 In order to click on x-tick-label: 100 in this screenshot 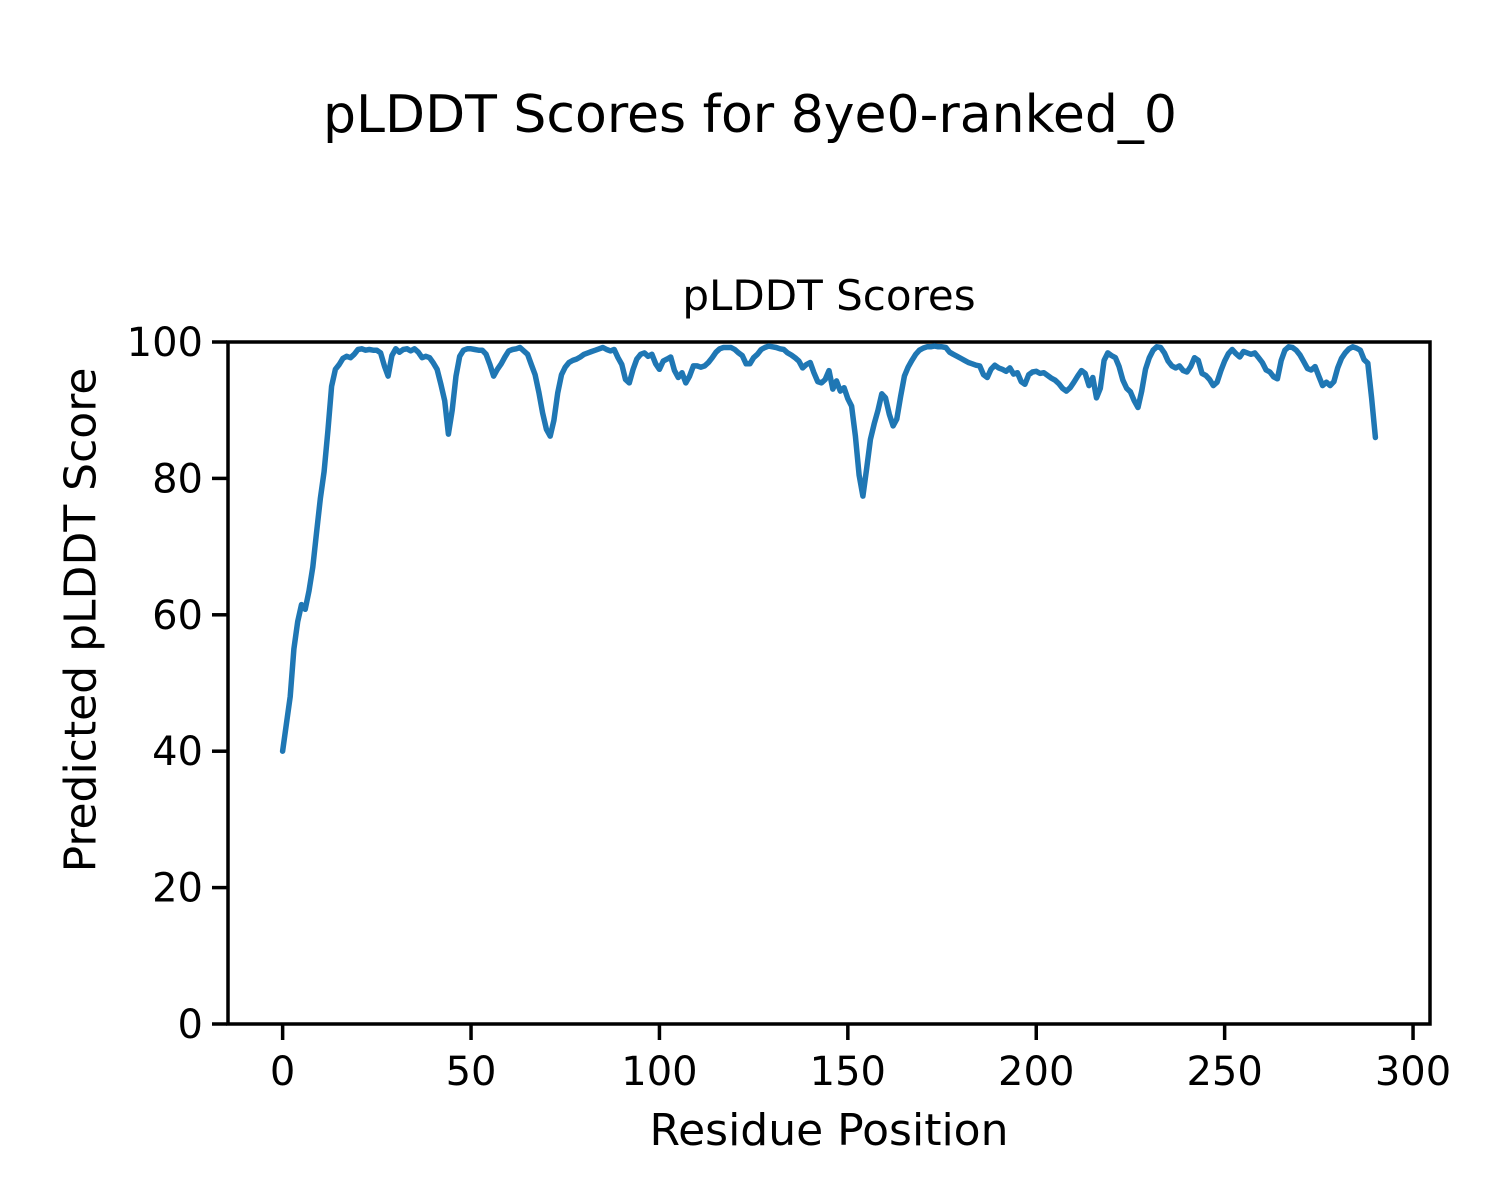, I will do `click(659, 1072)`.